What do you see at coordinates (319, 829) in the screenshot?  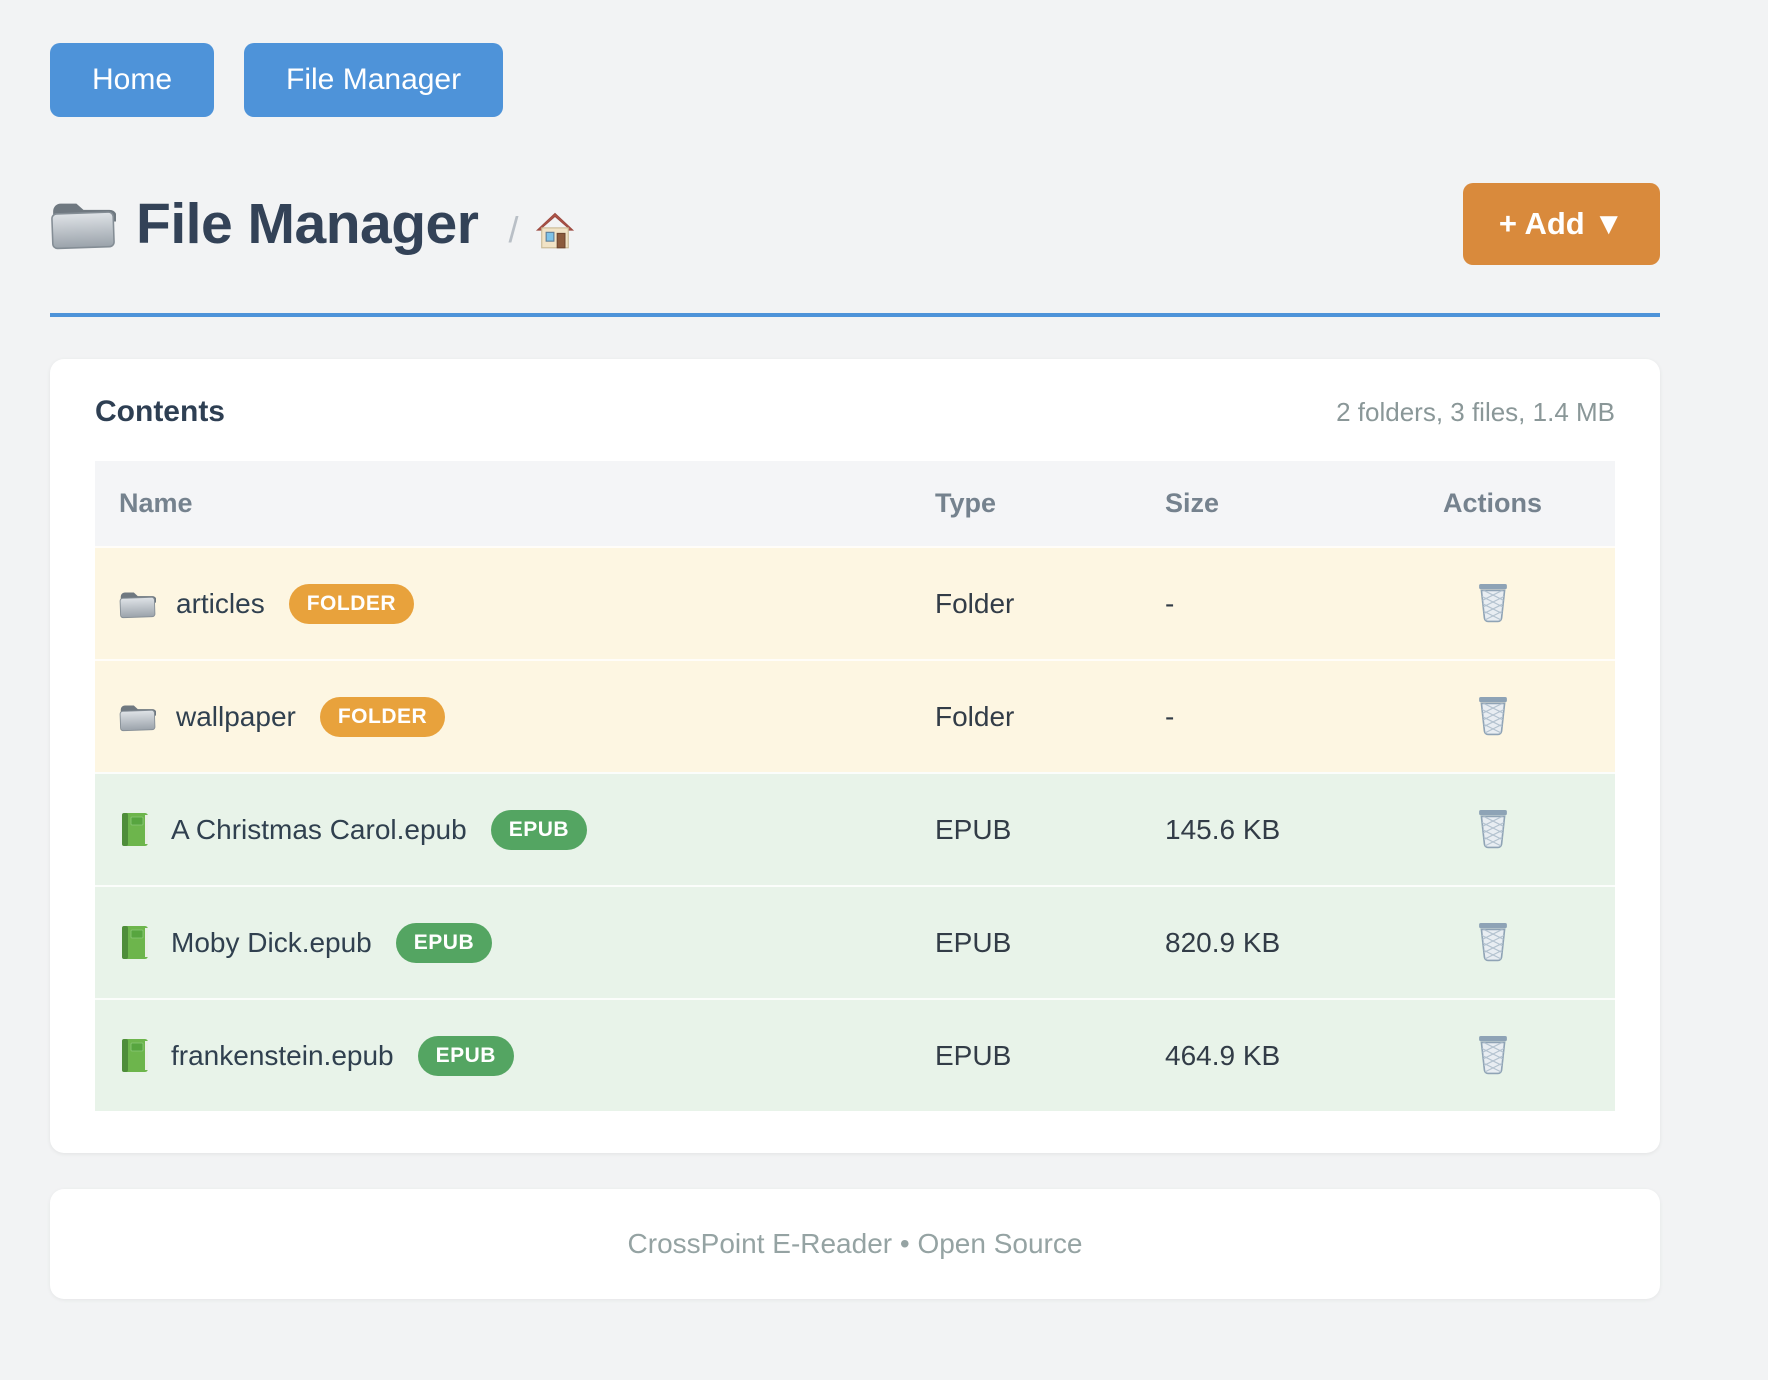 I see `file-name-link: A Christmas Carol.epub` at bounding box center [319, 829].